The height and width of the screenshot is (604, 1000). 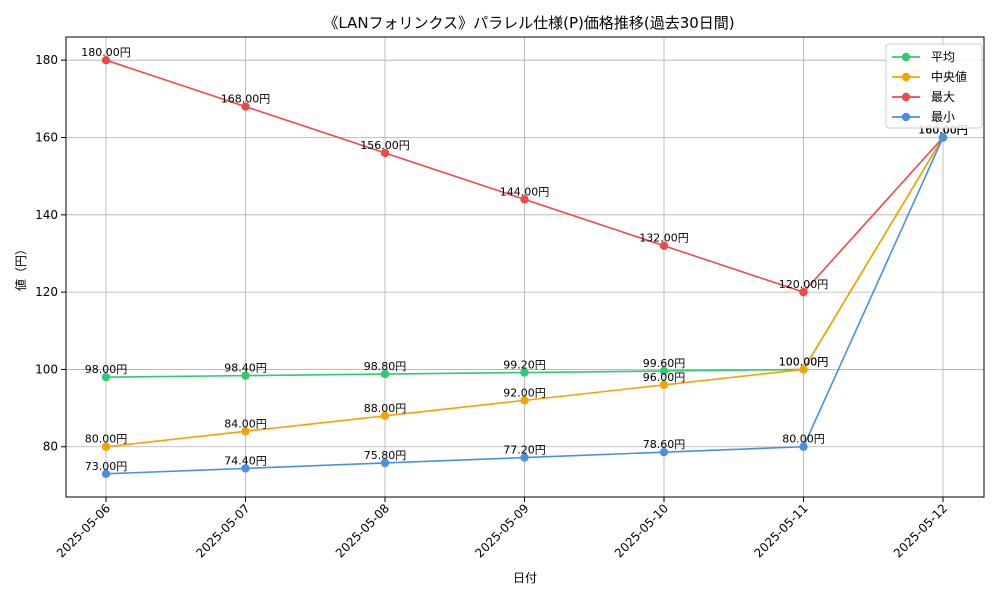 I want to click on data-label: 92.00円, so click(x=524, y=392).